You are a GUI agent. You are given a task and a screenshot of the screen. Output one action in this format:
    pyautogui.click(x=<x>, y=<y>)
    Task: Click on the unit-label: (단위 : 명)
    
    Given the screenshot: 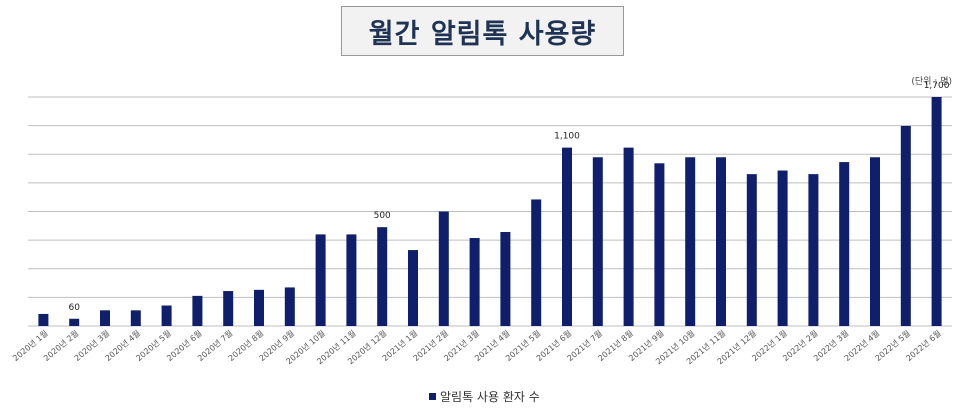 What is the action you would take?
    pyautogui.click(x=931, y=82)
    